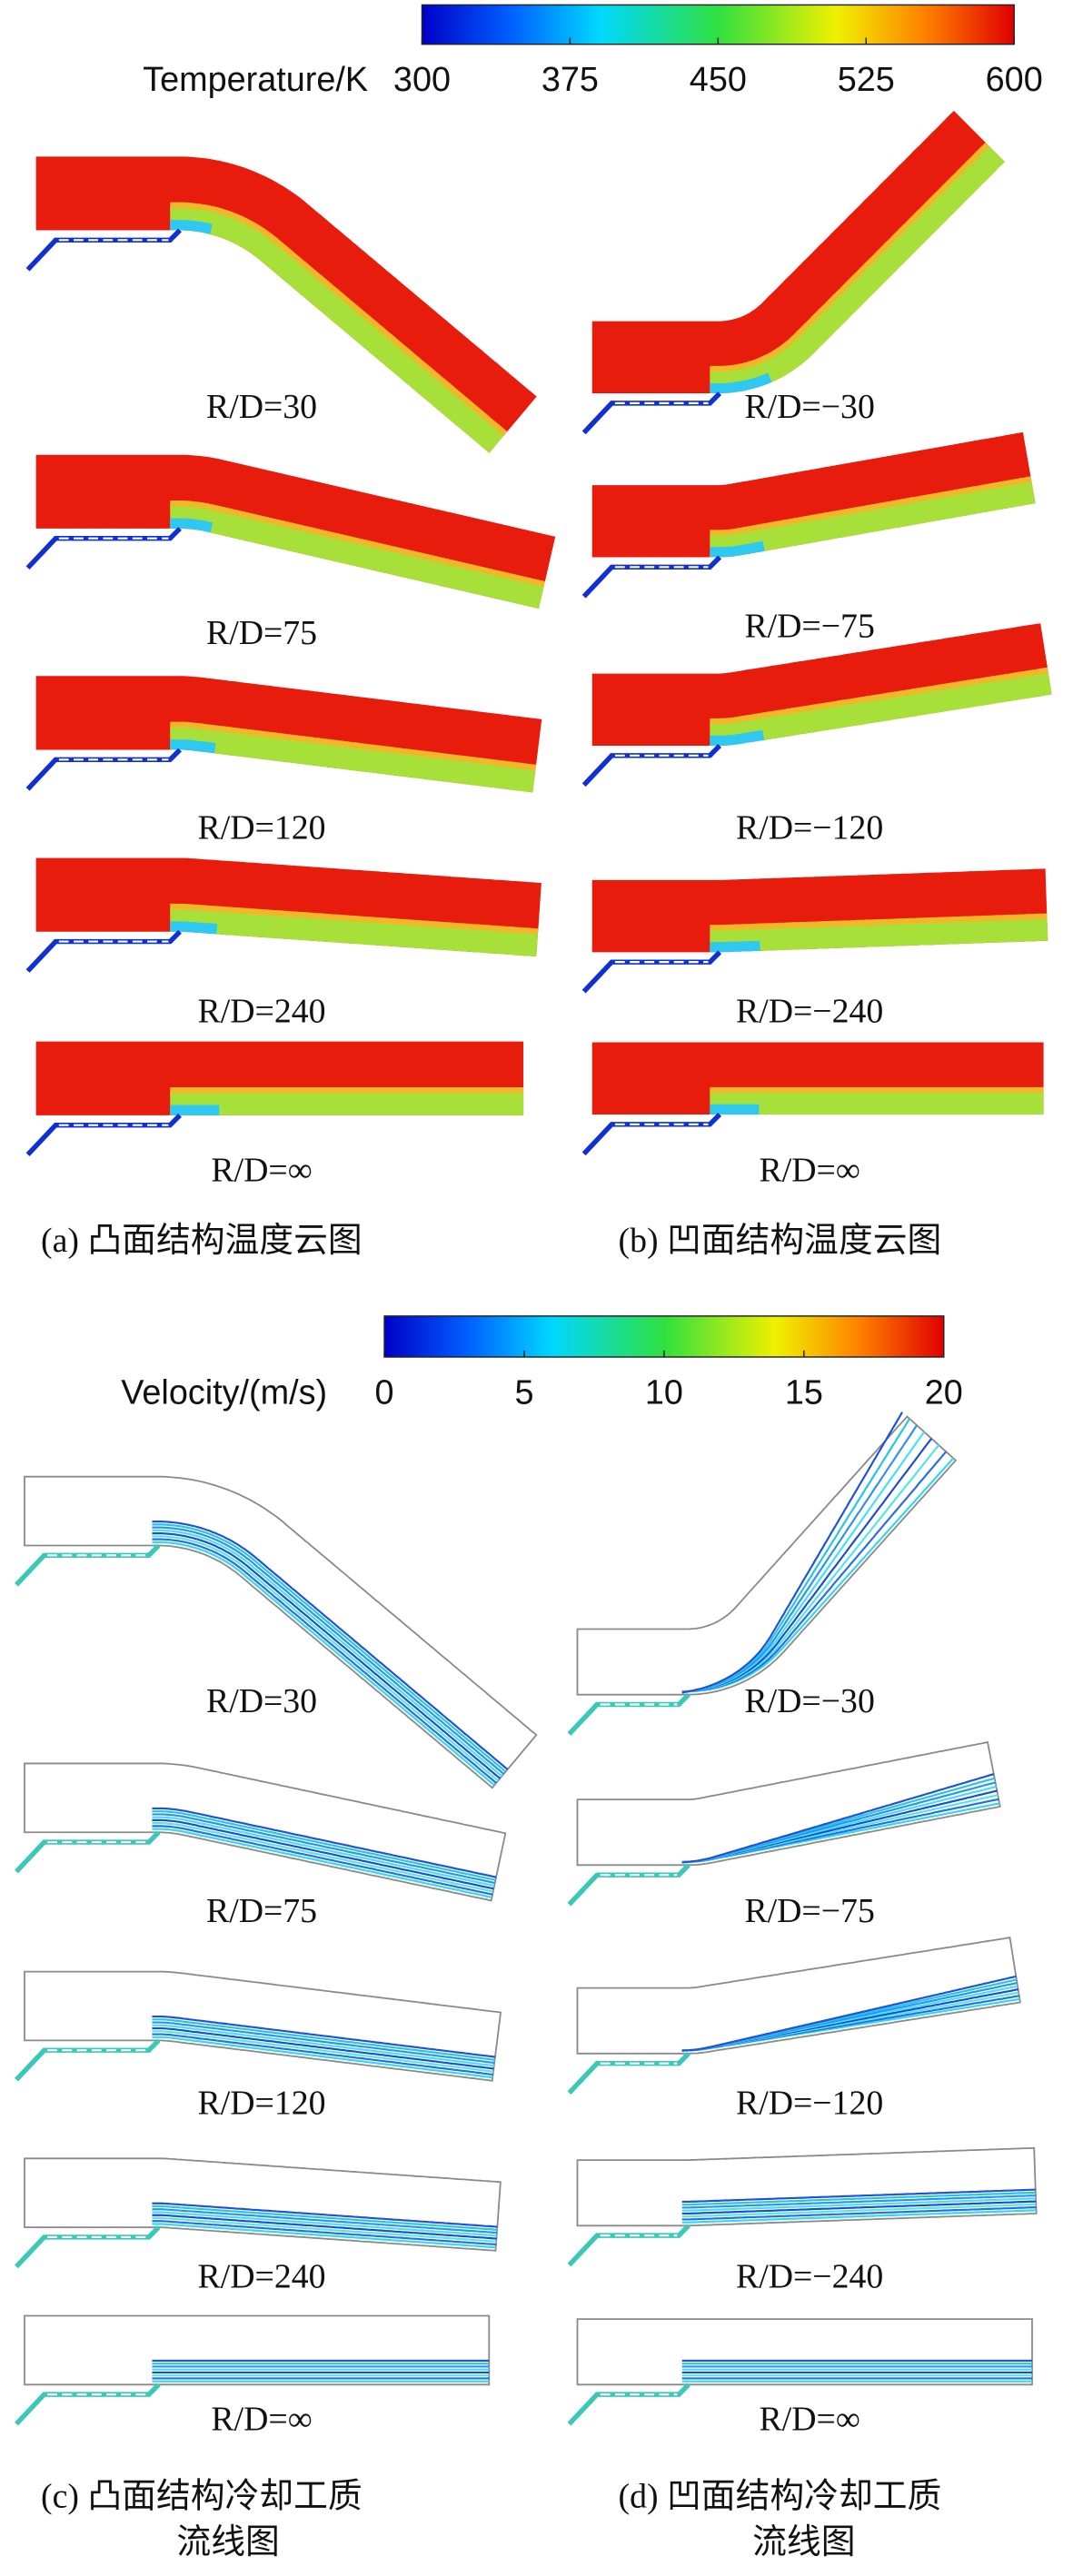  What do you see at coordinates (524, 1392) in the screenshot?
I see `colorbar-tick-label: 5` at bounding box center [524, 1392].